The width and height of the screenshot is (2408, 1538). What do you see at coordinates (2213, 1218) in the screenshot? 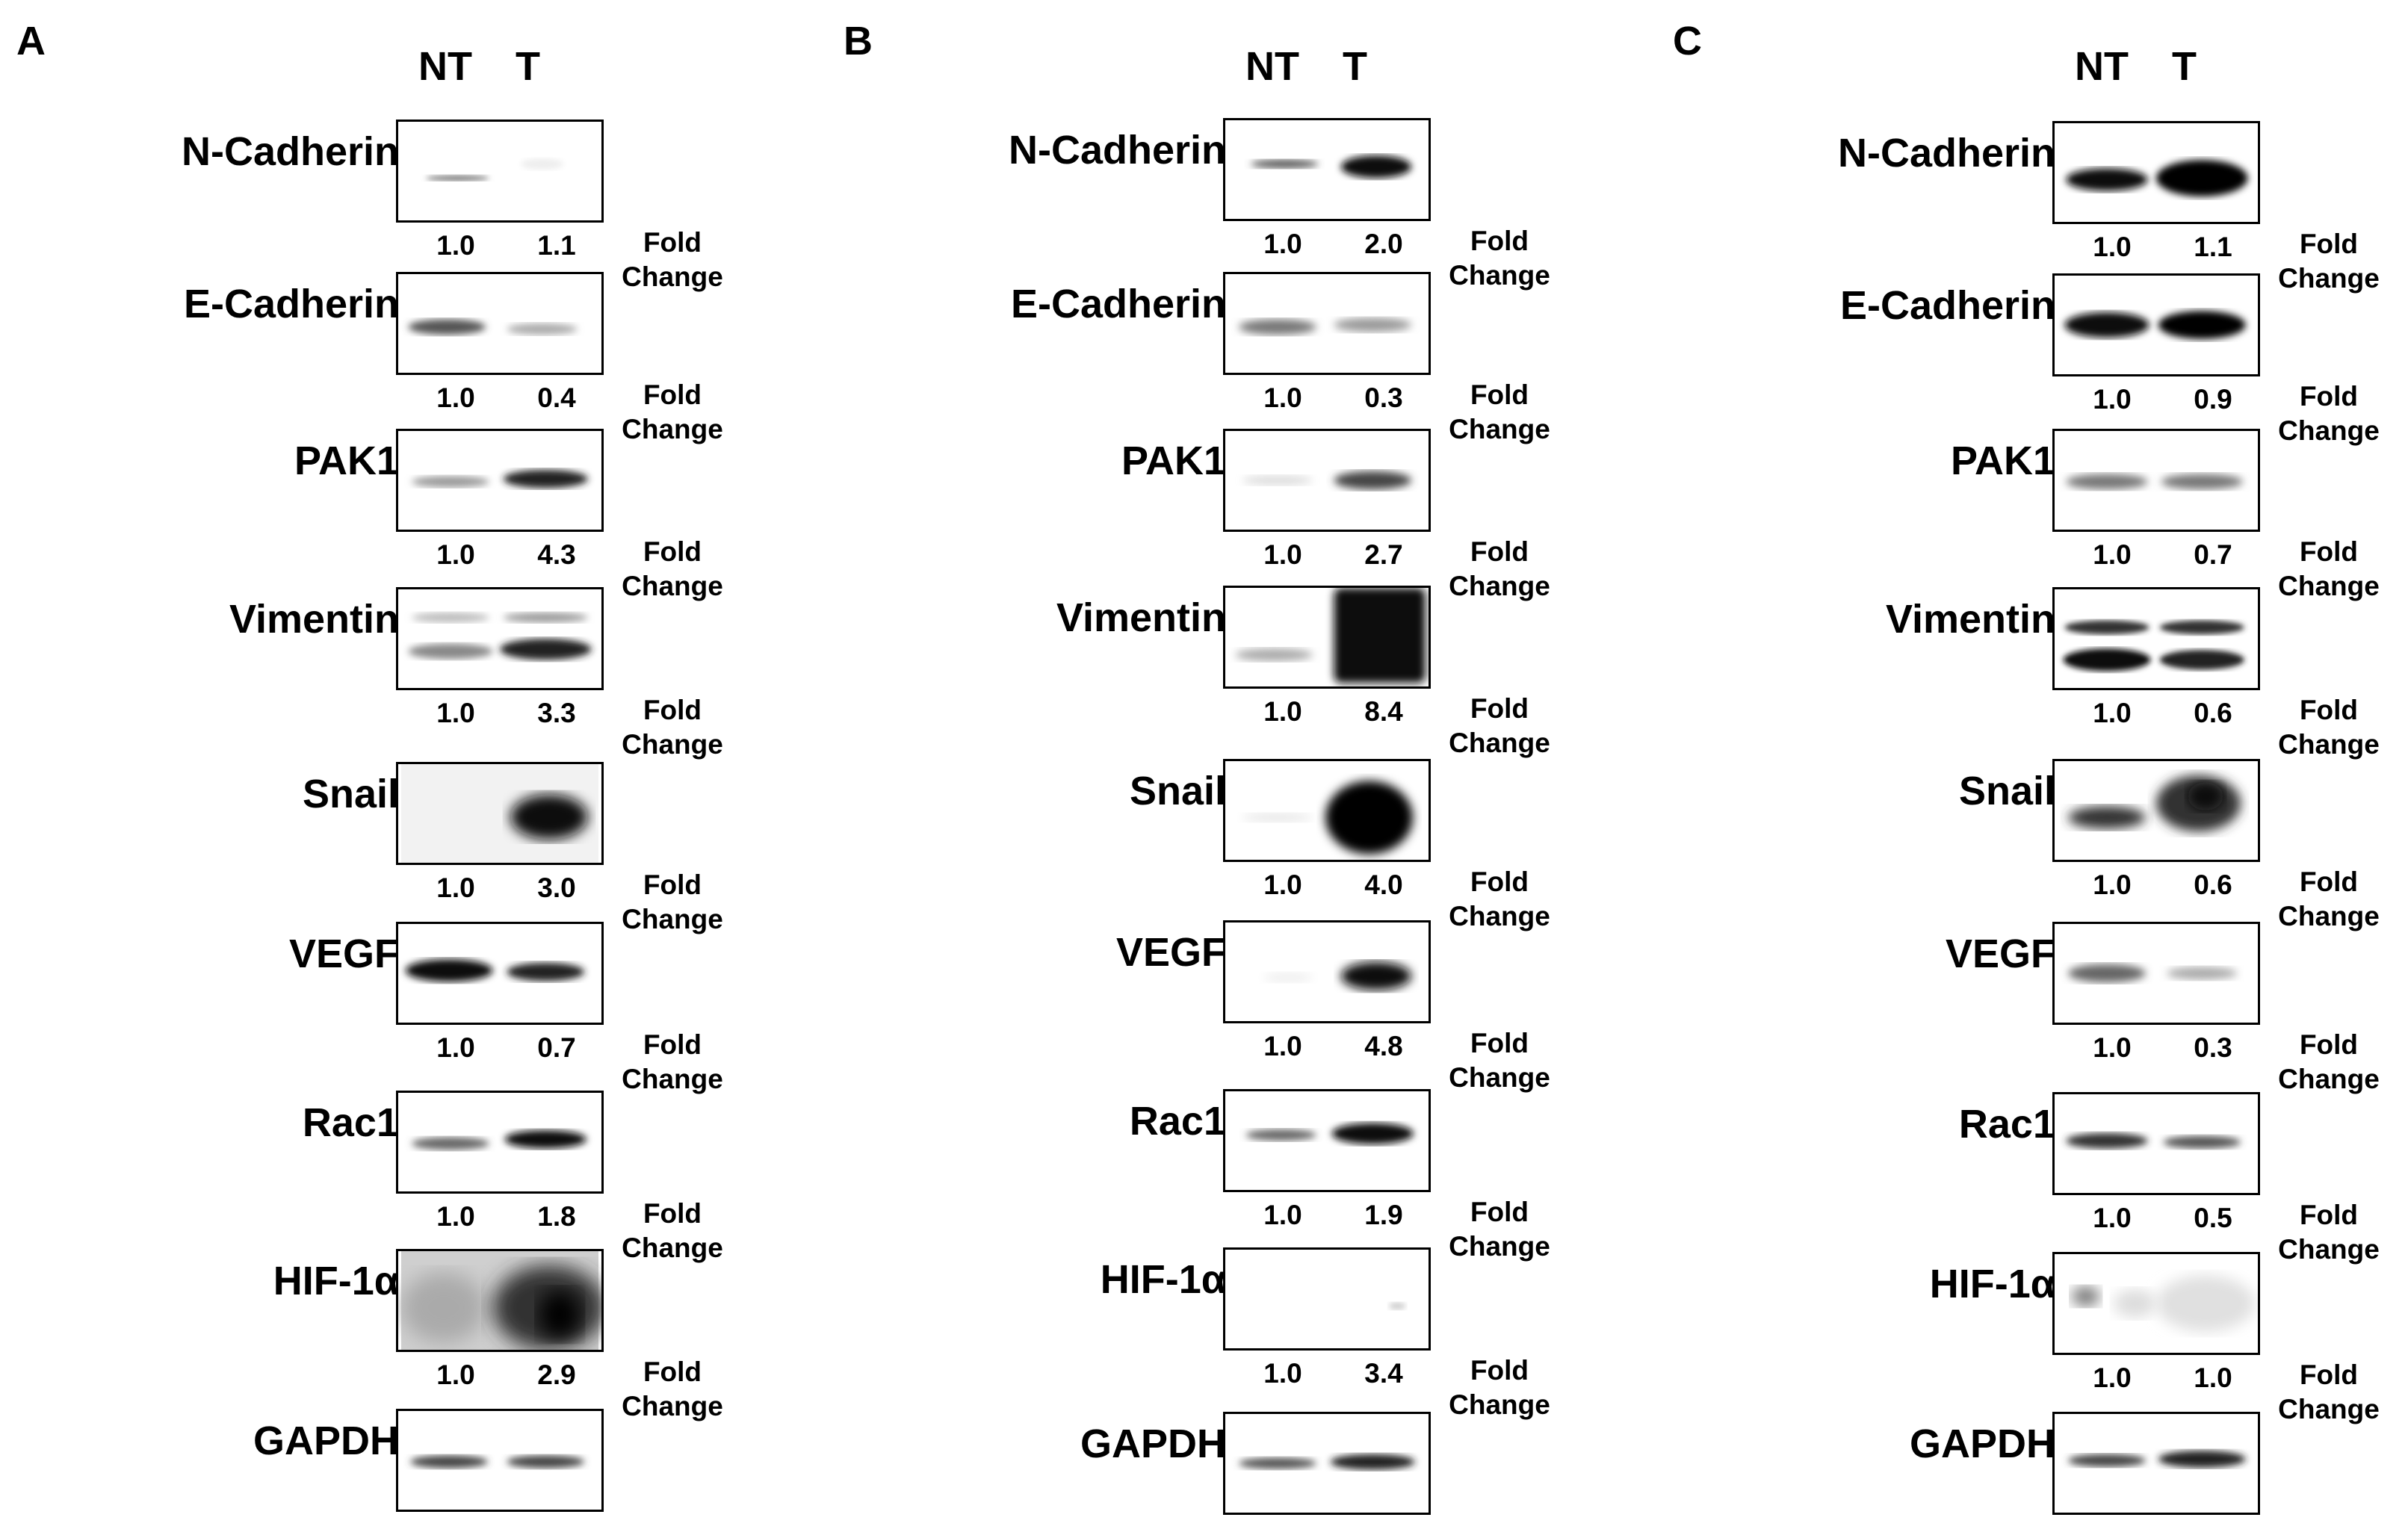
I see `fold-change-t: 0.5` at bounding box center [2213, 1218].